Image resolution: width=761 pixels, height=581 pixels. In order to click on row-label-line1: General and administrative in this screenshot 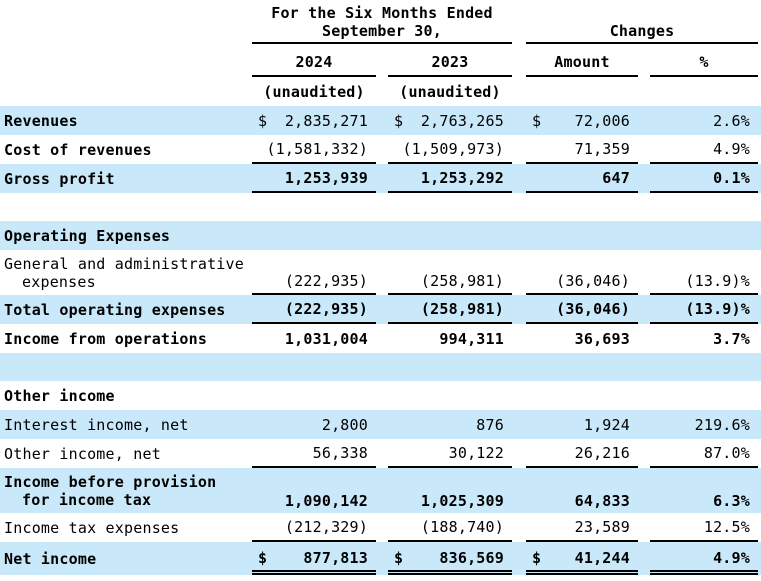, I will do `click(124, 263)`.